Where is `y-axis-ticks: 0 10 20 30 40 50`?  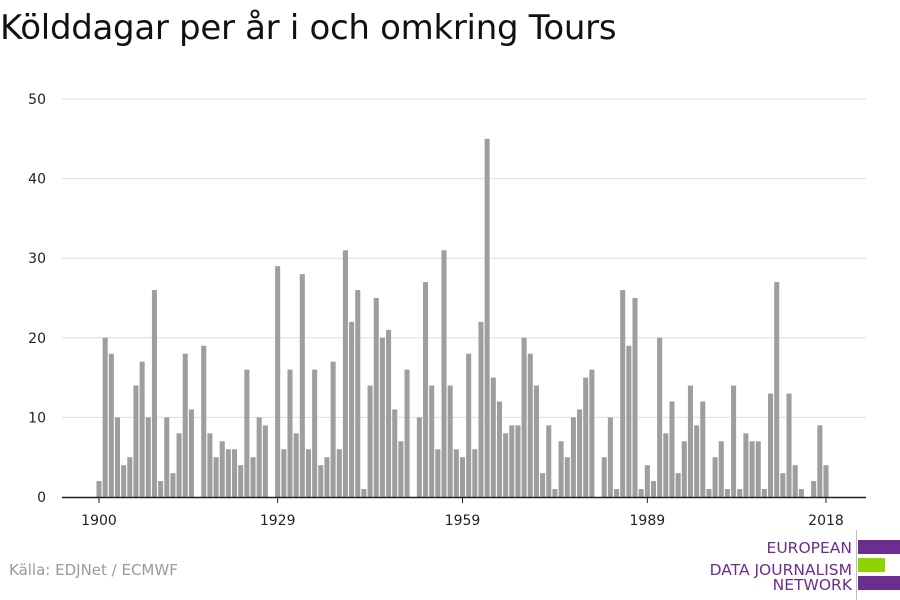
y-axis-ticks: 0 10 20 30 40 50 is located at coordinates (37, 299).